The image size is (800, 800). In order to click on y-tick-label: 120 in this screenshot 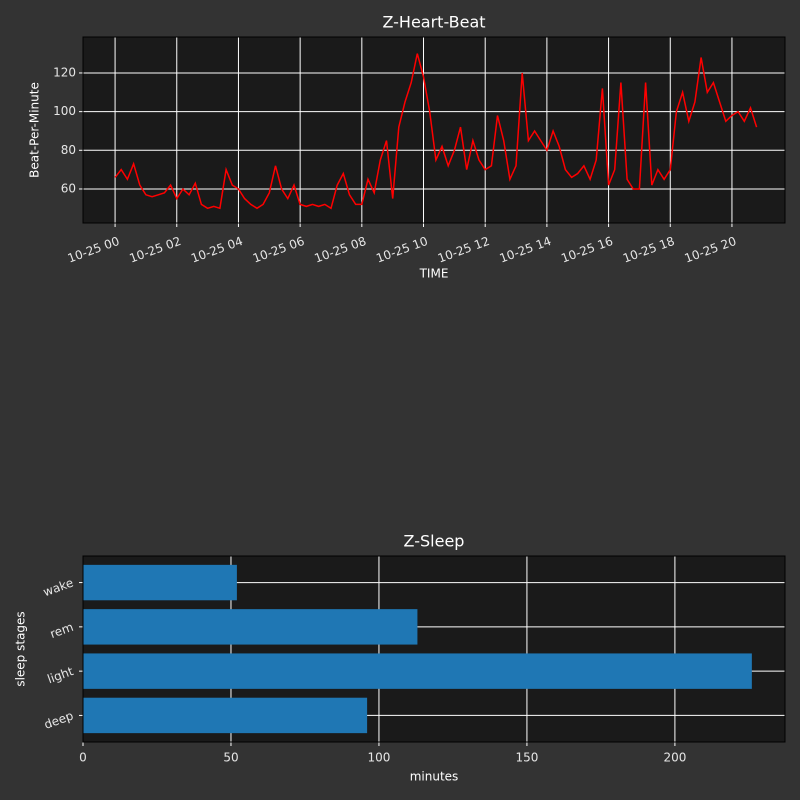, I will do `click(64, 72)`.